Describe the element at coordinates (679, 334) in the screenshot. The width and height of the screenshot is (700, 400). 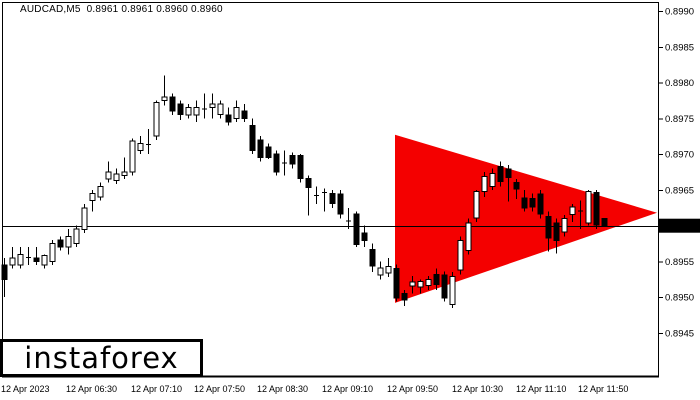
I see `price-tick-label: 0.8945` at that location.